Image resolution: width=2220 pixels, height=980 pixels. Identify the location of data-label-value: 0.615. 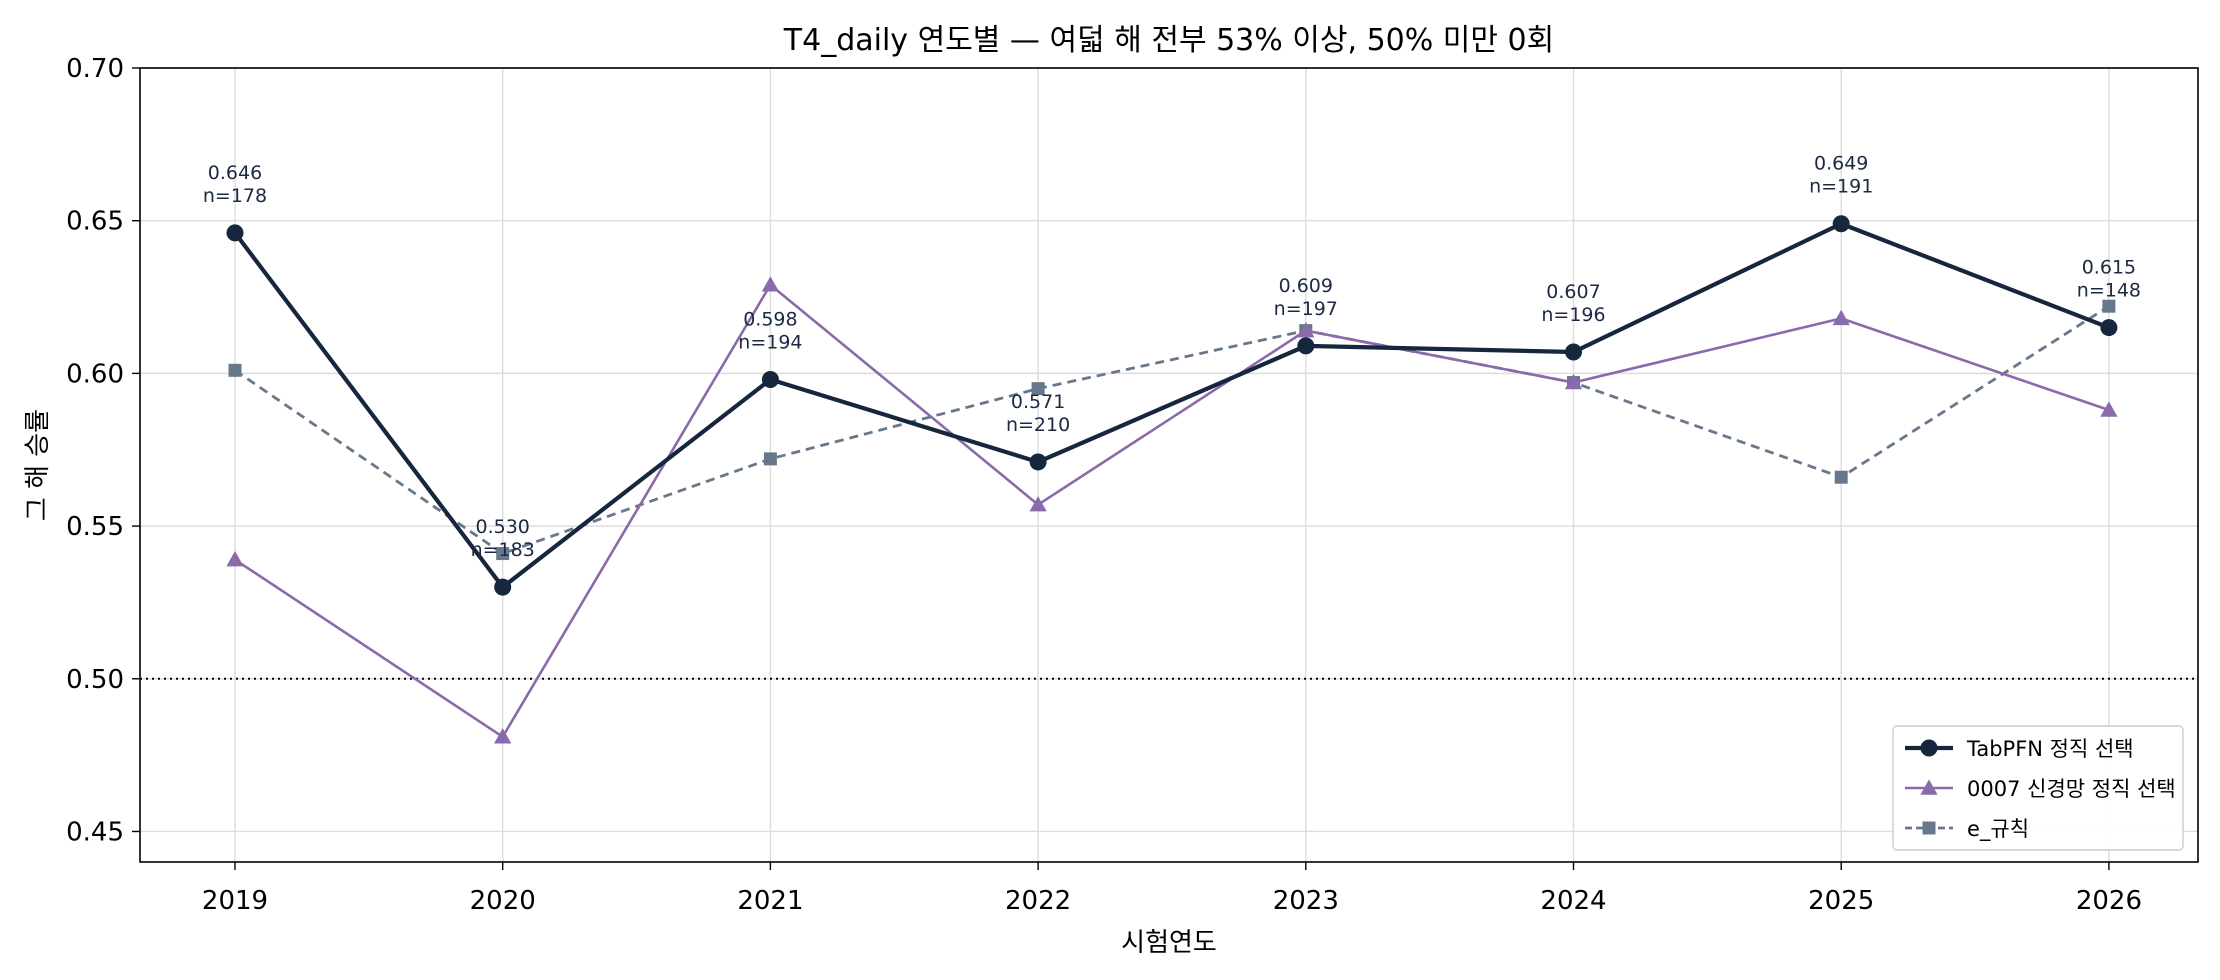
(2109, 268).